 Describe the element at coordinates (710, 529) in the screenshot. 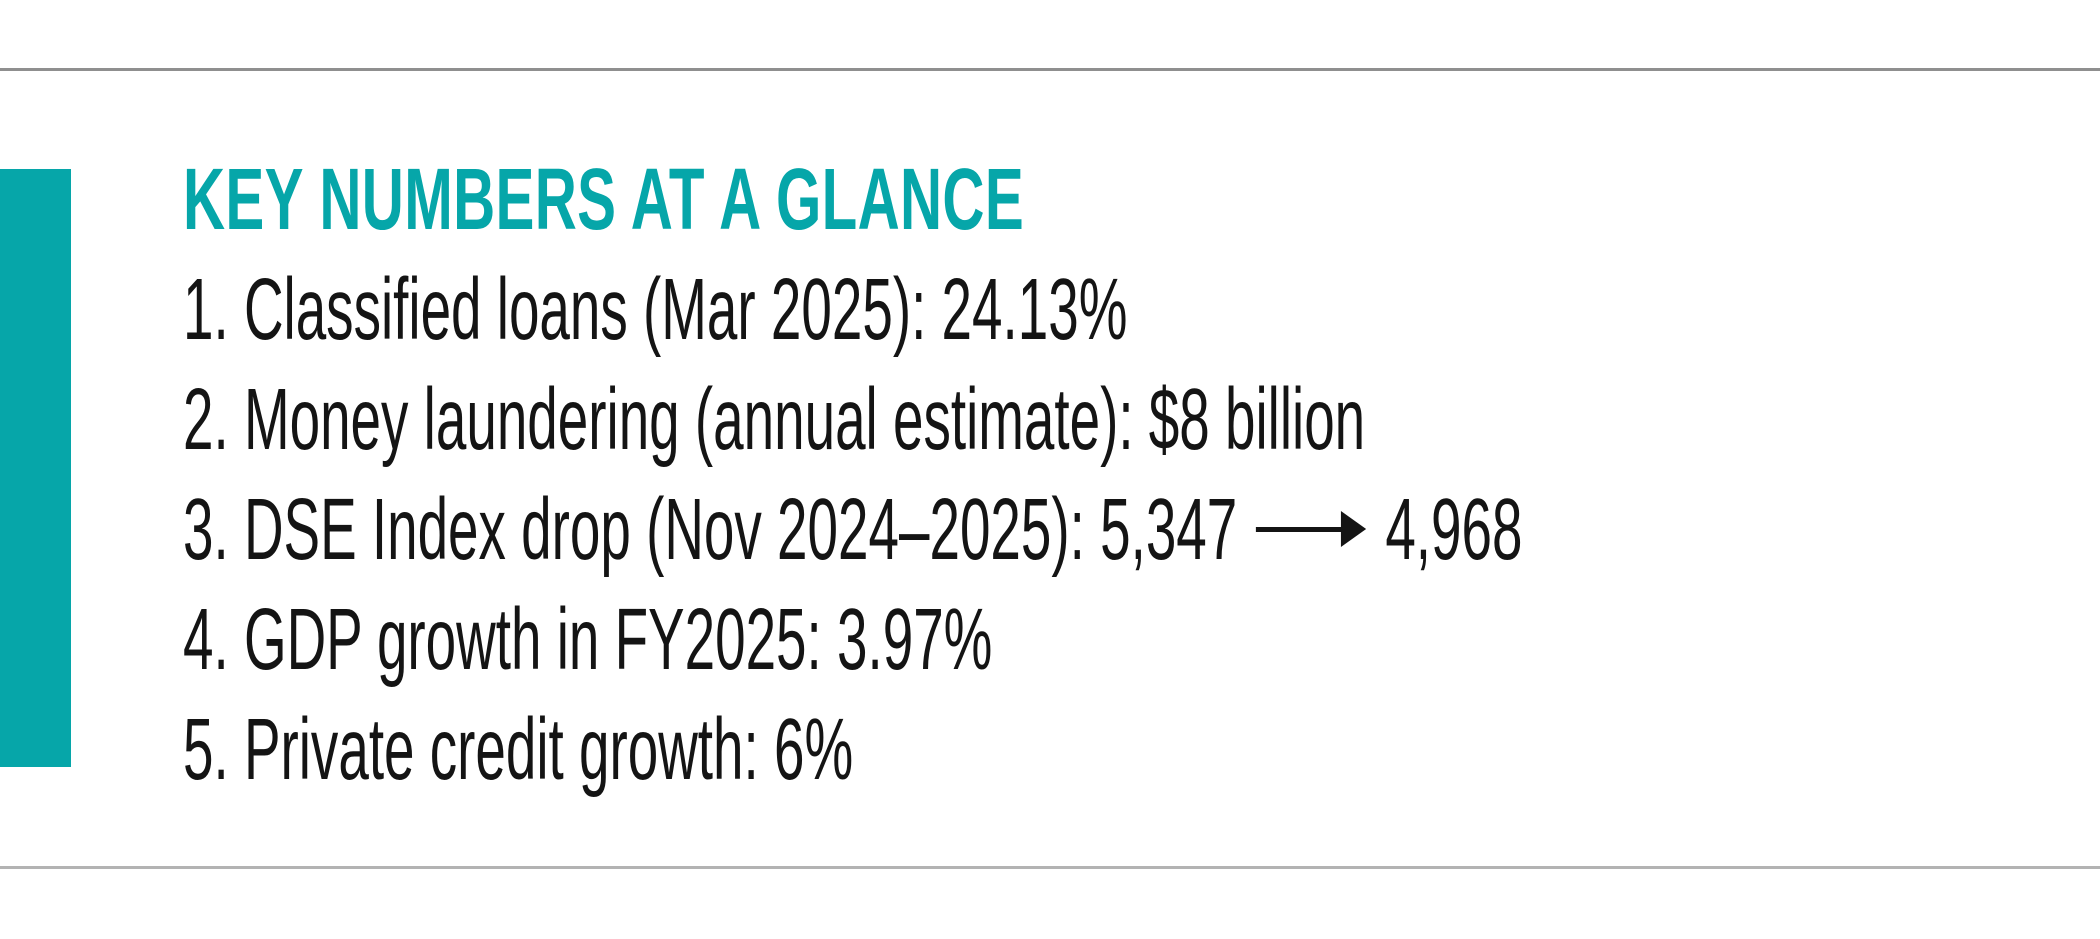

I see `list-item-text: 3. DSE Index drop (Nov 2024–2025): 5,347` at that location.